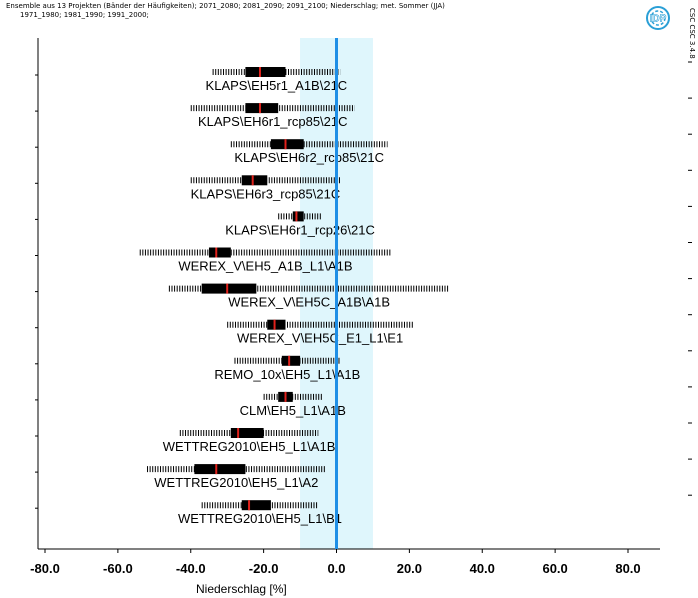  I want to click on series-label: KLAPS\EH6r1_rcp85\21C, so click(273, 121).